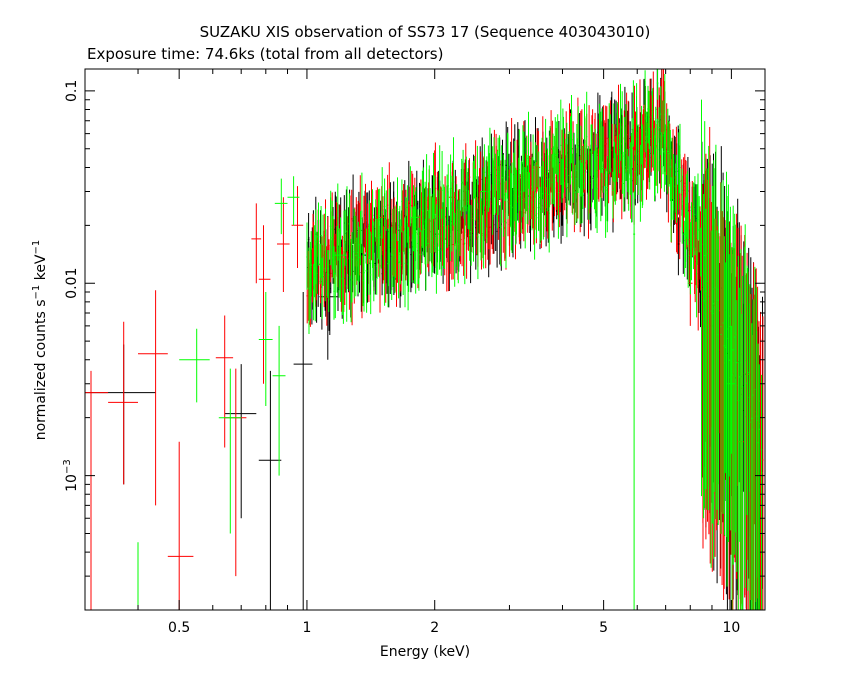  Describe the element at coordinates (36, 247) in the screenshot. I see `y-axis-label-sup2: −1` at that location.